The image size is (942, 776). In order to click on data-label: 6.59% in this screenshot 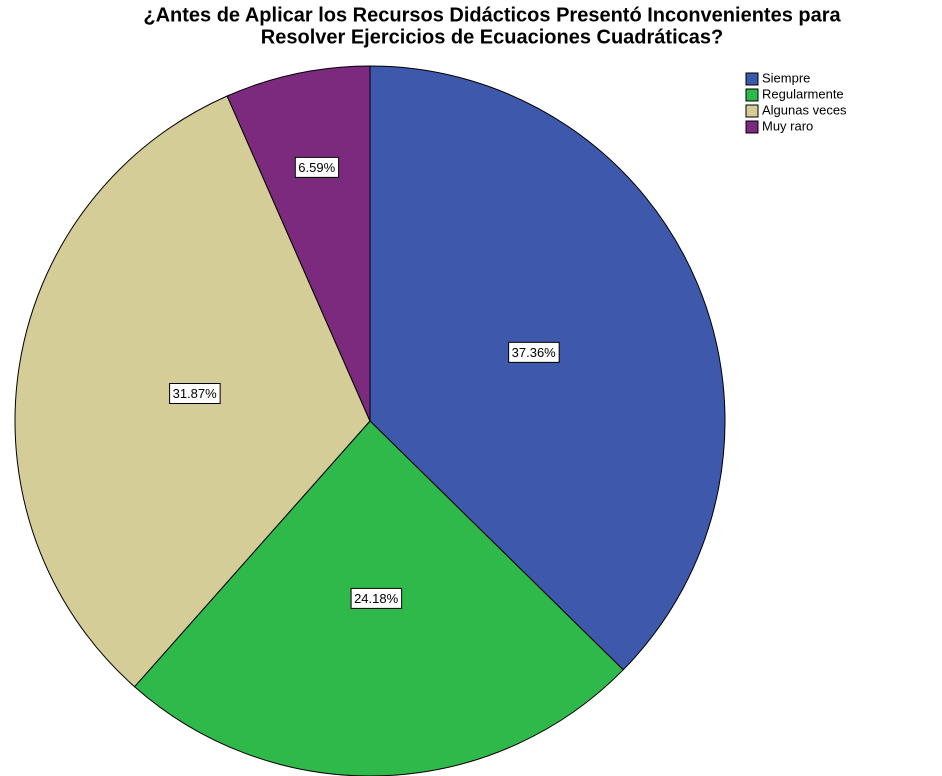, I will do `click(317, 167)`.